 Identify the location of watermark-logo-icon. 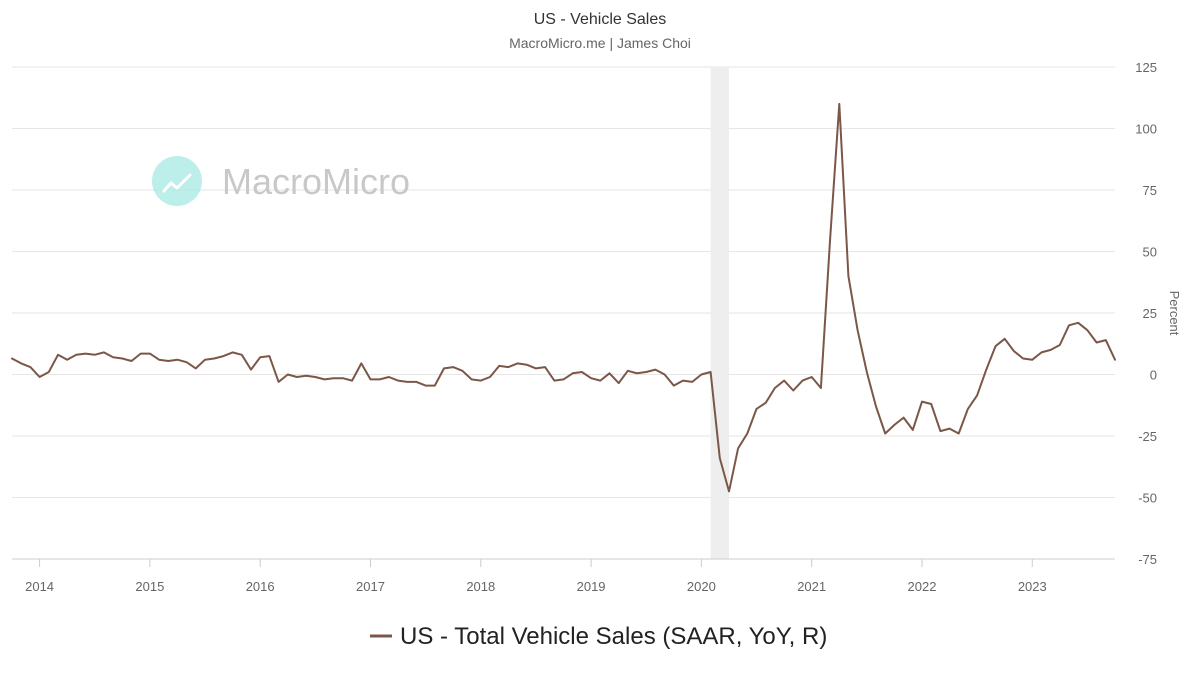
(177, 181).